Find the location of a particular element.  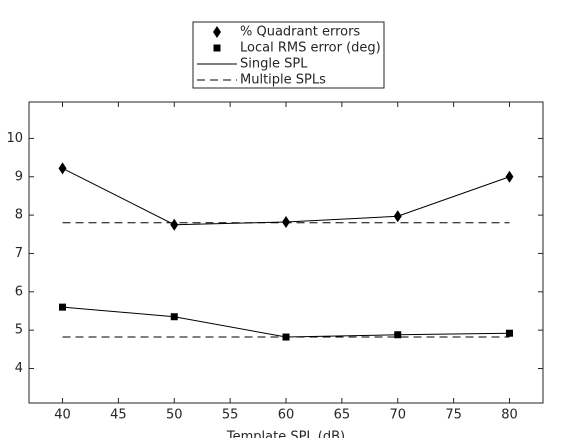

x-tick-label: 50 is located at coordinates (174, 415).